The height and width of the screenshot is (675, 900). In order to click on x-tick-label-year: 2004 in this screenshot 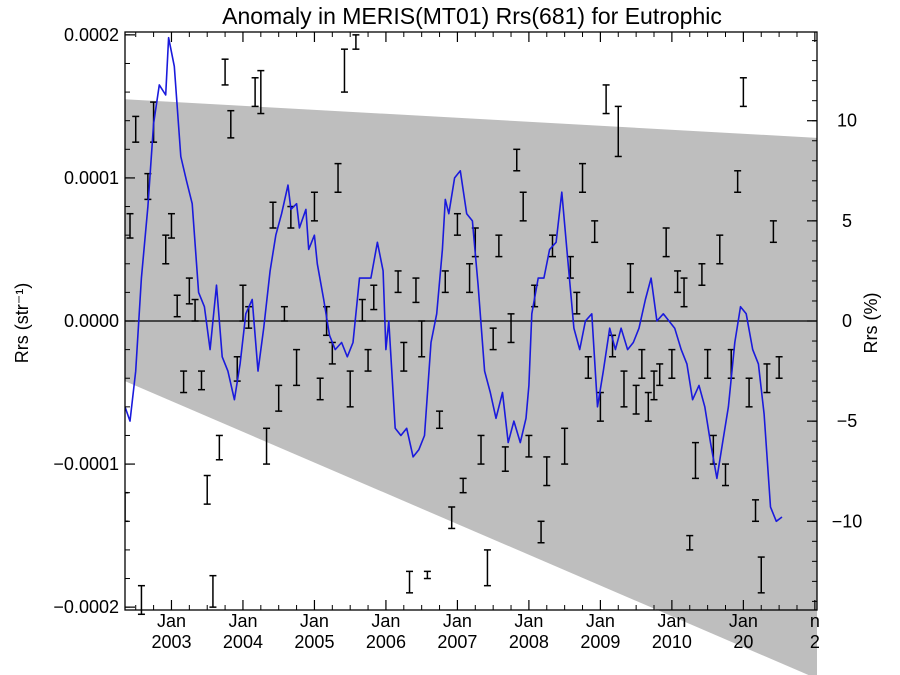, I will do `click(243, 642)`.